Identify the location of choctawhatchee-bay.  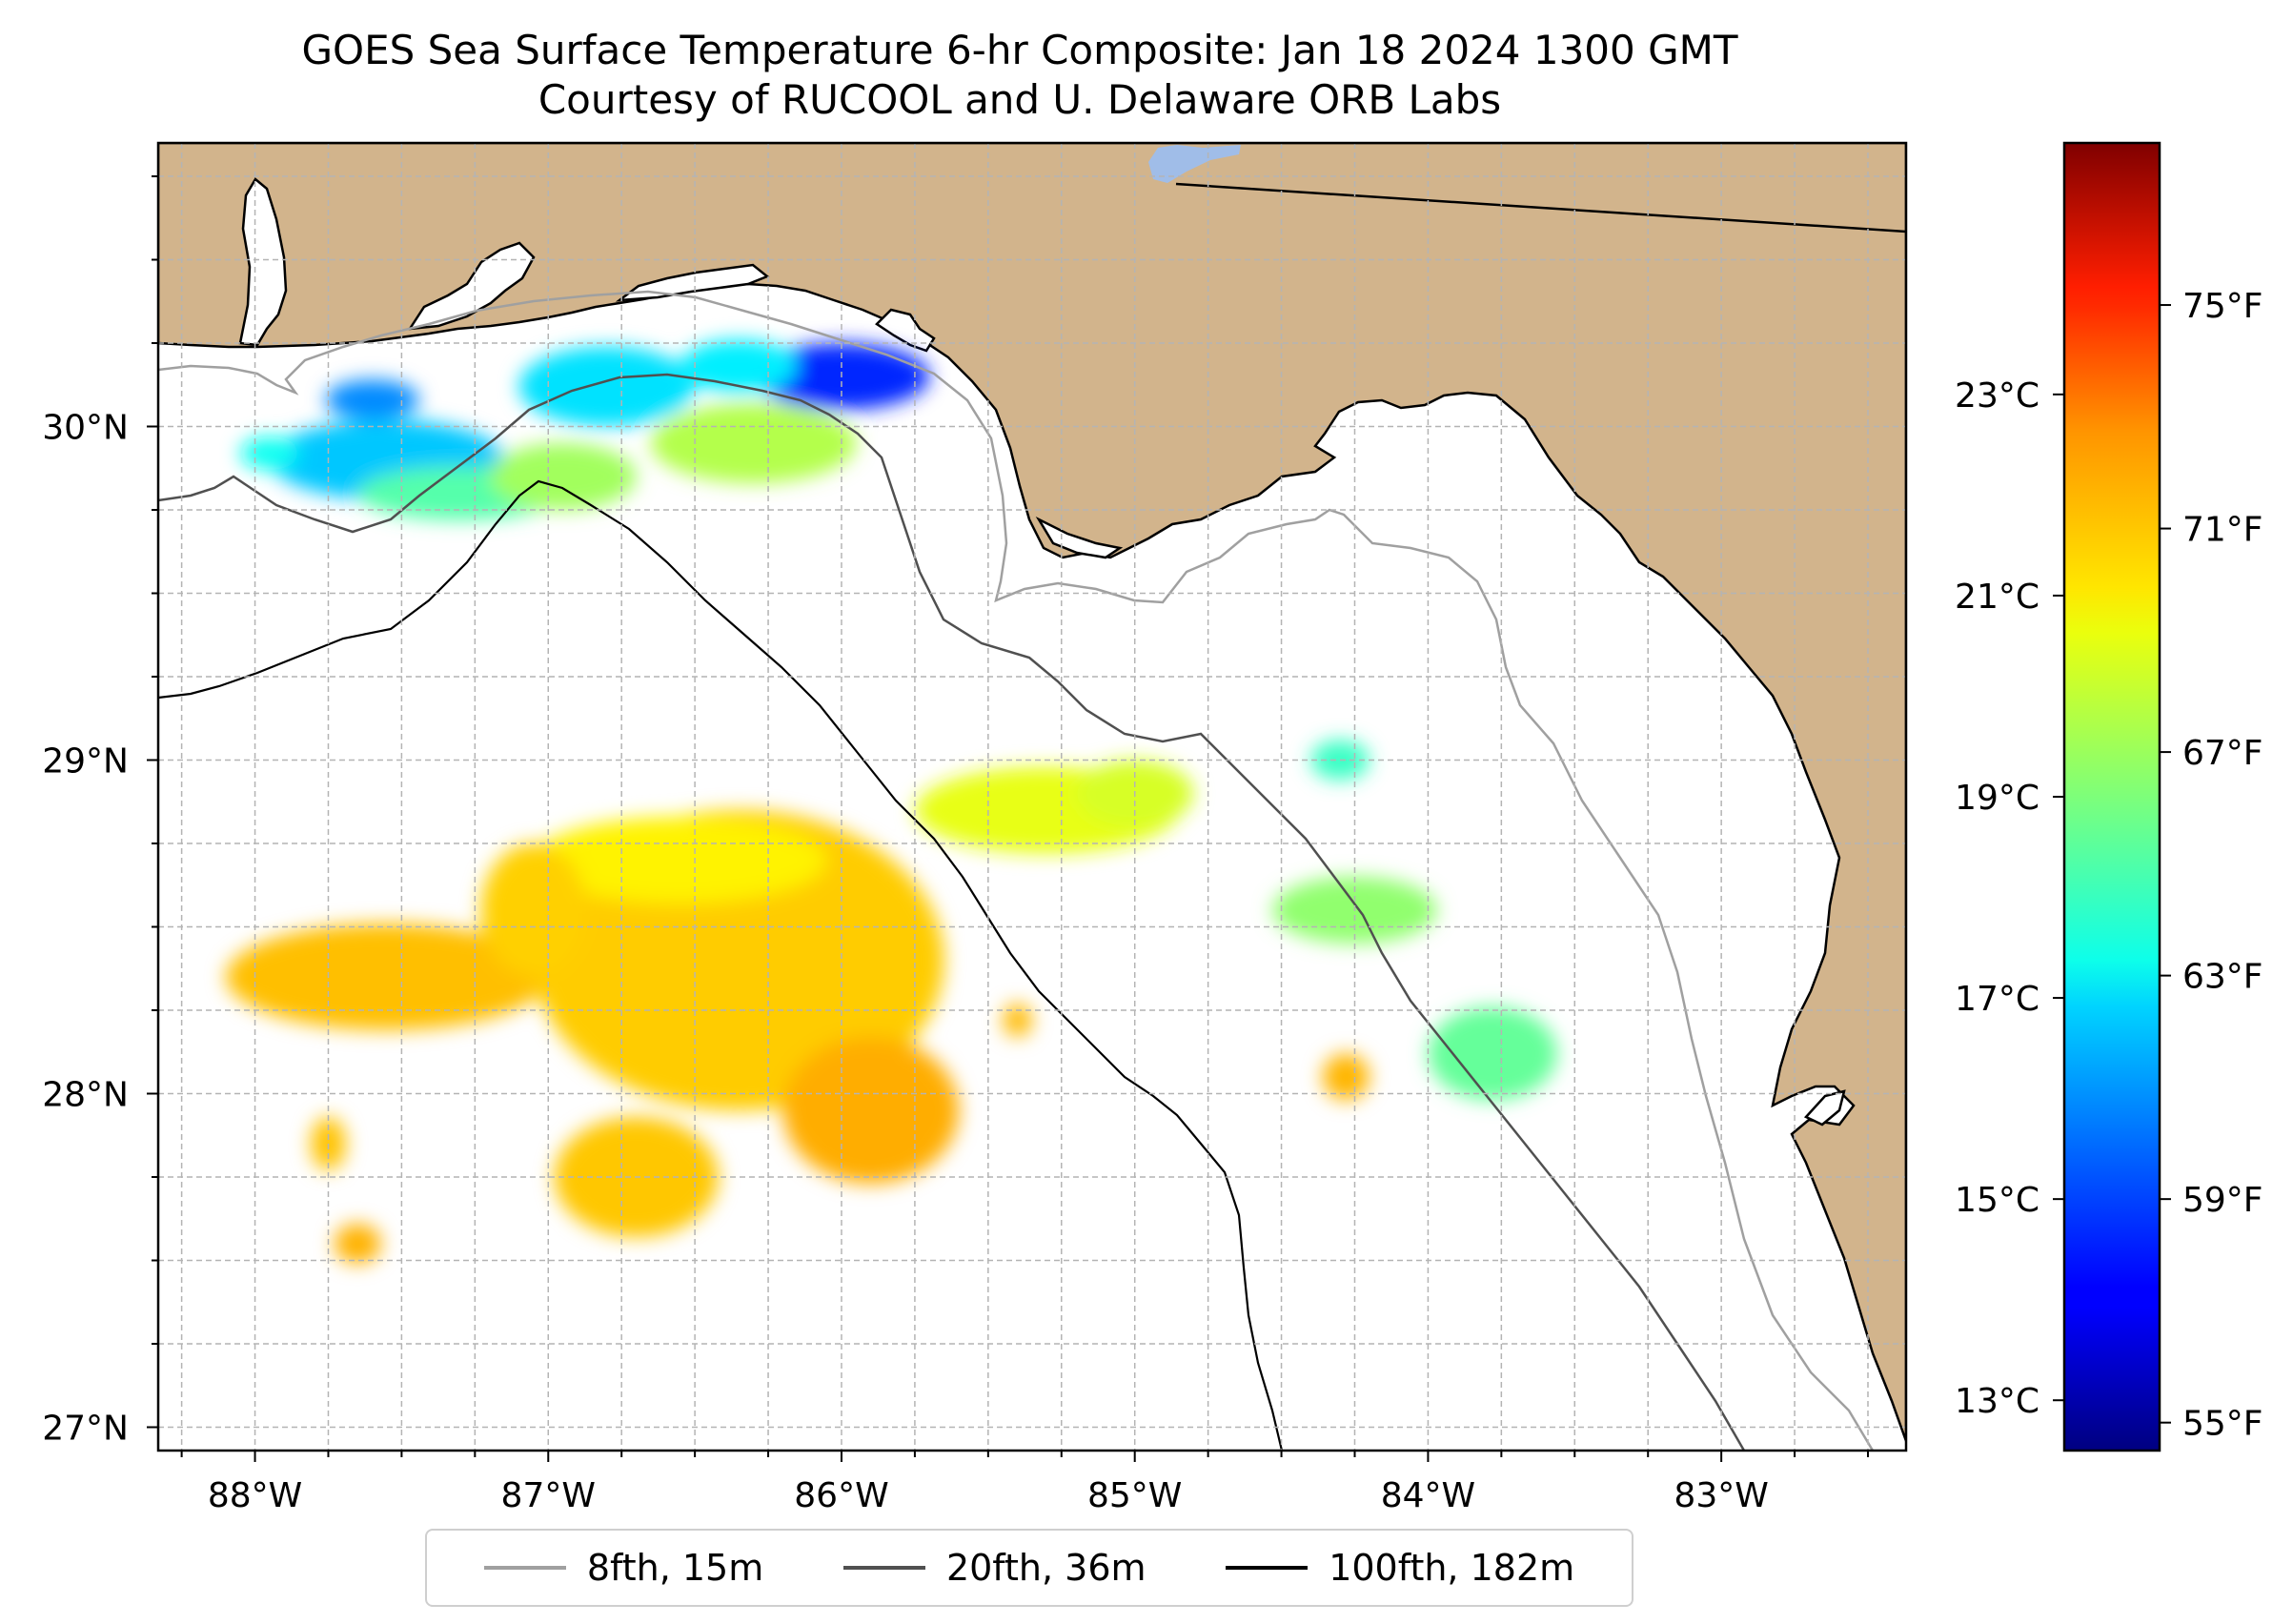
(692, 282).